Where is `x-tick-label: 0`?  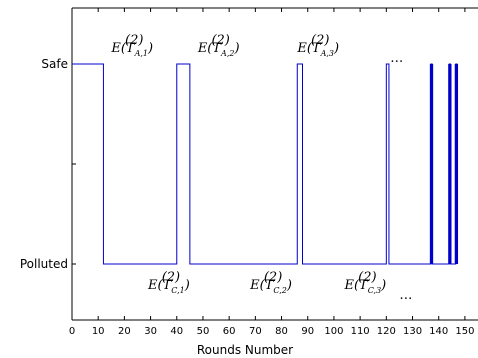 x-tick-label: 0 is located at coordinates (72, 331).